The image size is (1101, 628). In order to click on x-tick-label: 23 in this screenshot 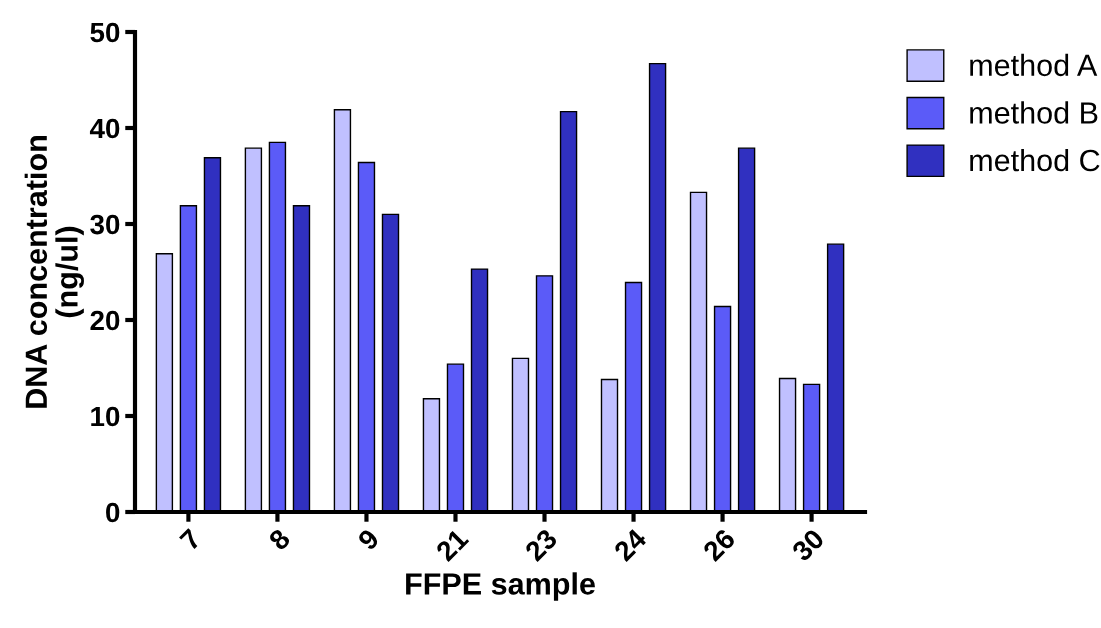, I will do `click(541, 545)`.